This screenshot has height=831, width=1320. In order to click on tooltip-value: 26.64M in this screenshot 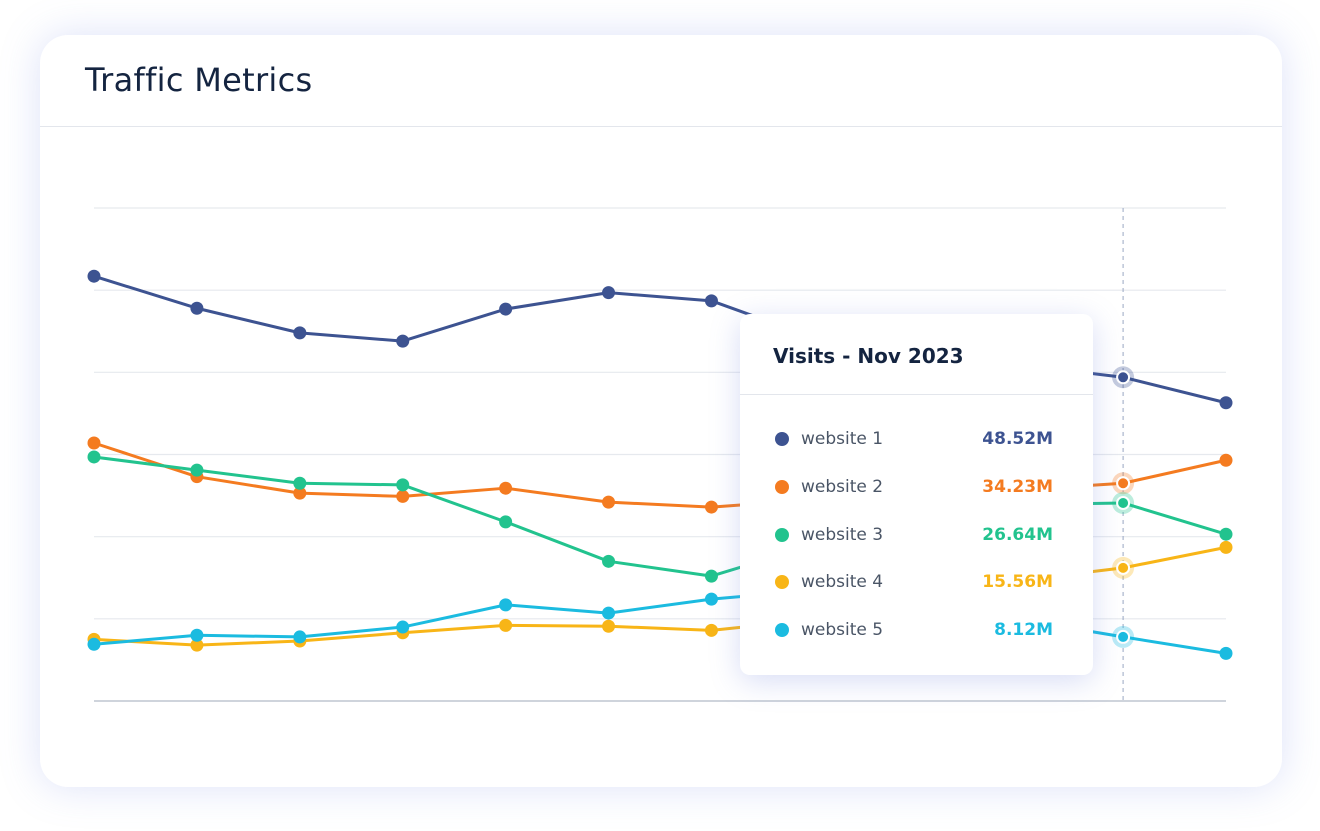, I will do `click(1017, 534)`.